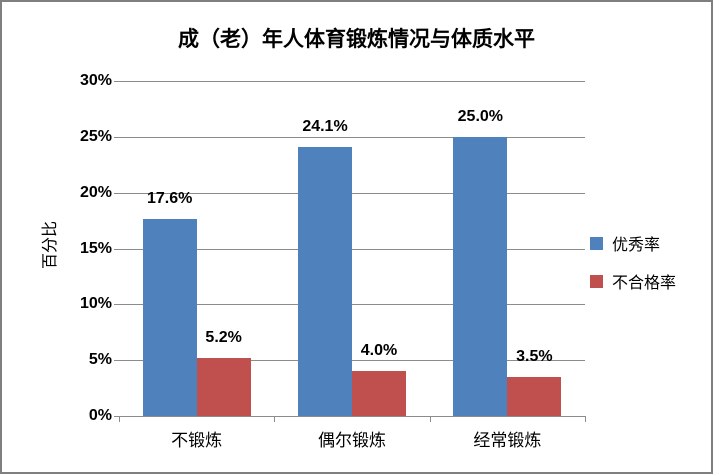 This screenshot has height=474, width=713. Describe the element at coordinates (95, 80) in the screenshot. I see `y-tick-label: 30%` at that location.